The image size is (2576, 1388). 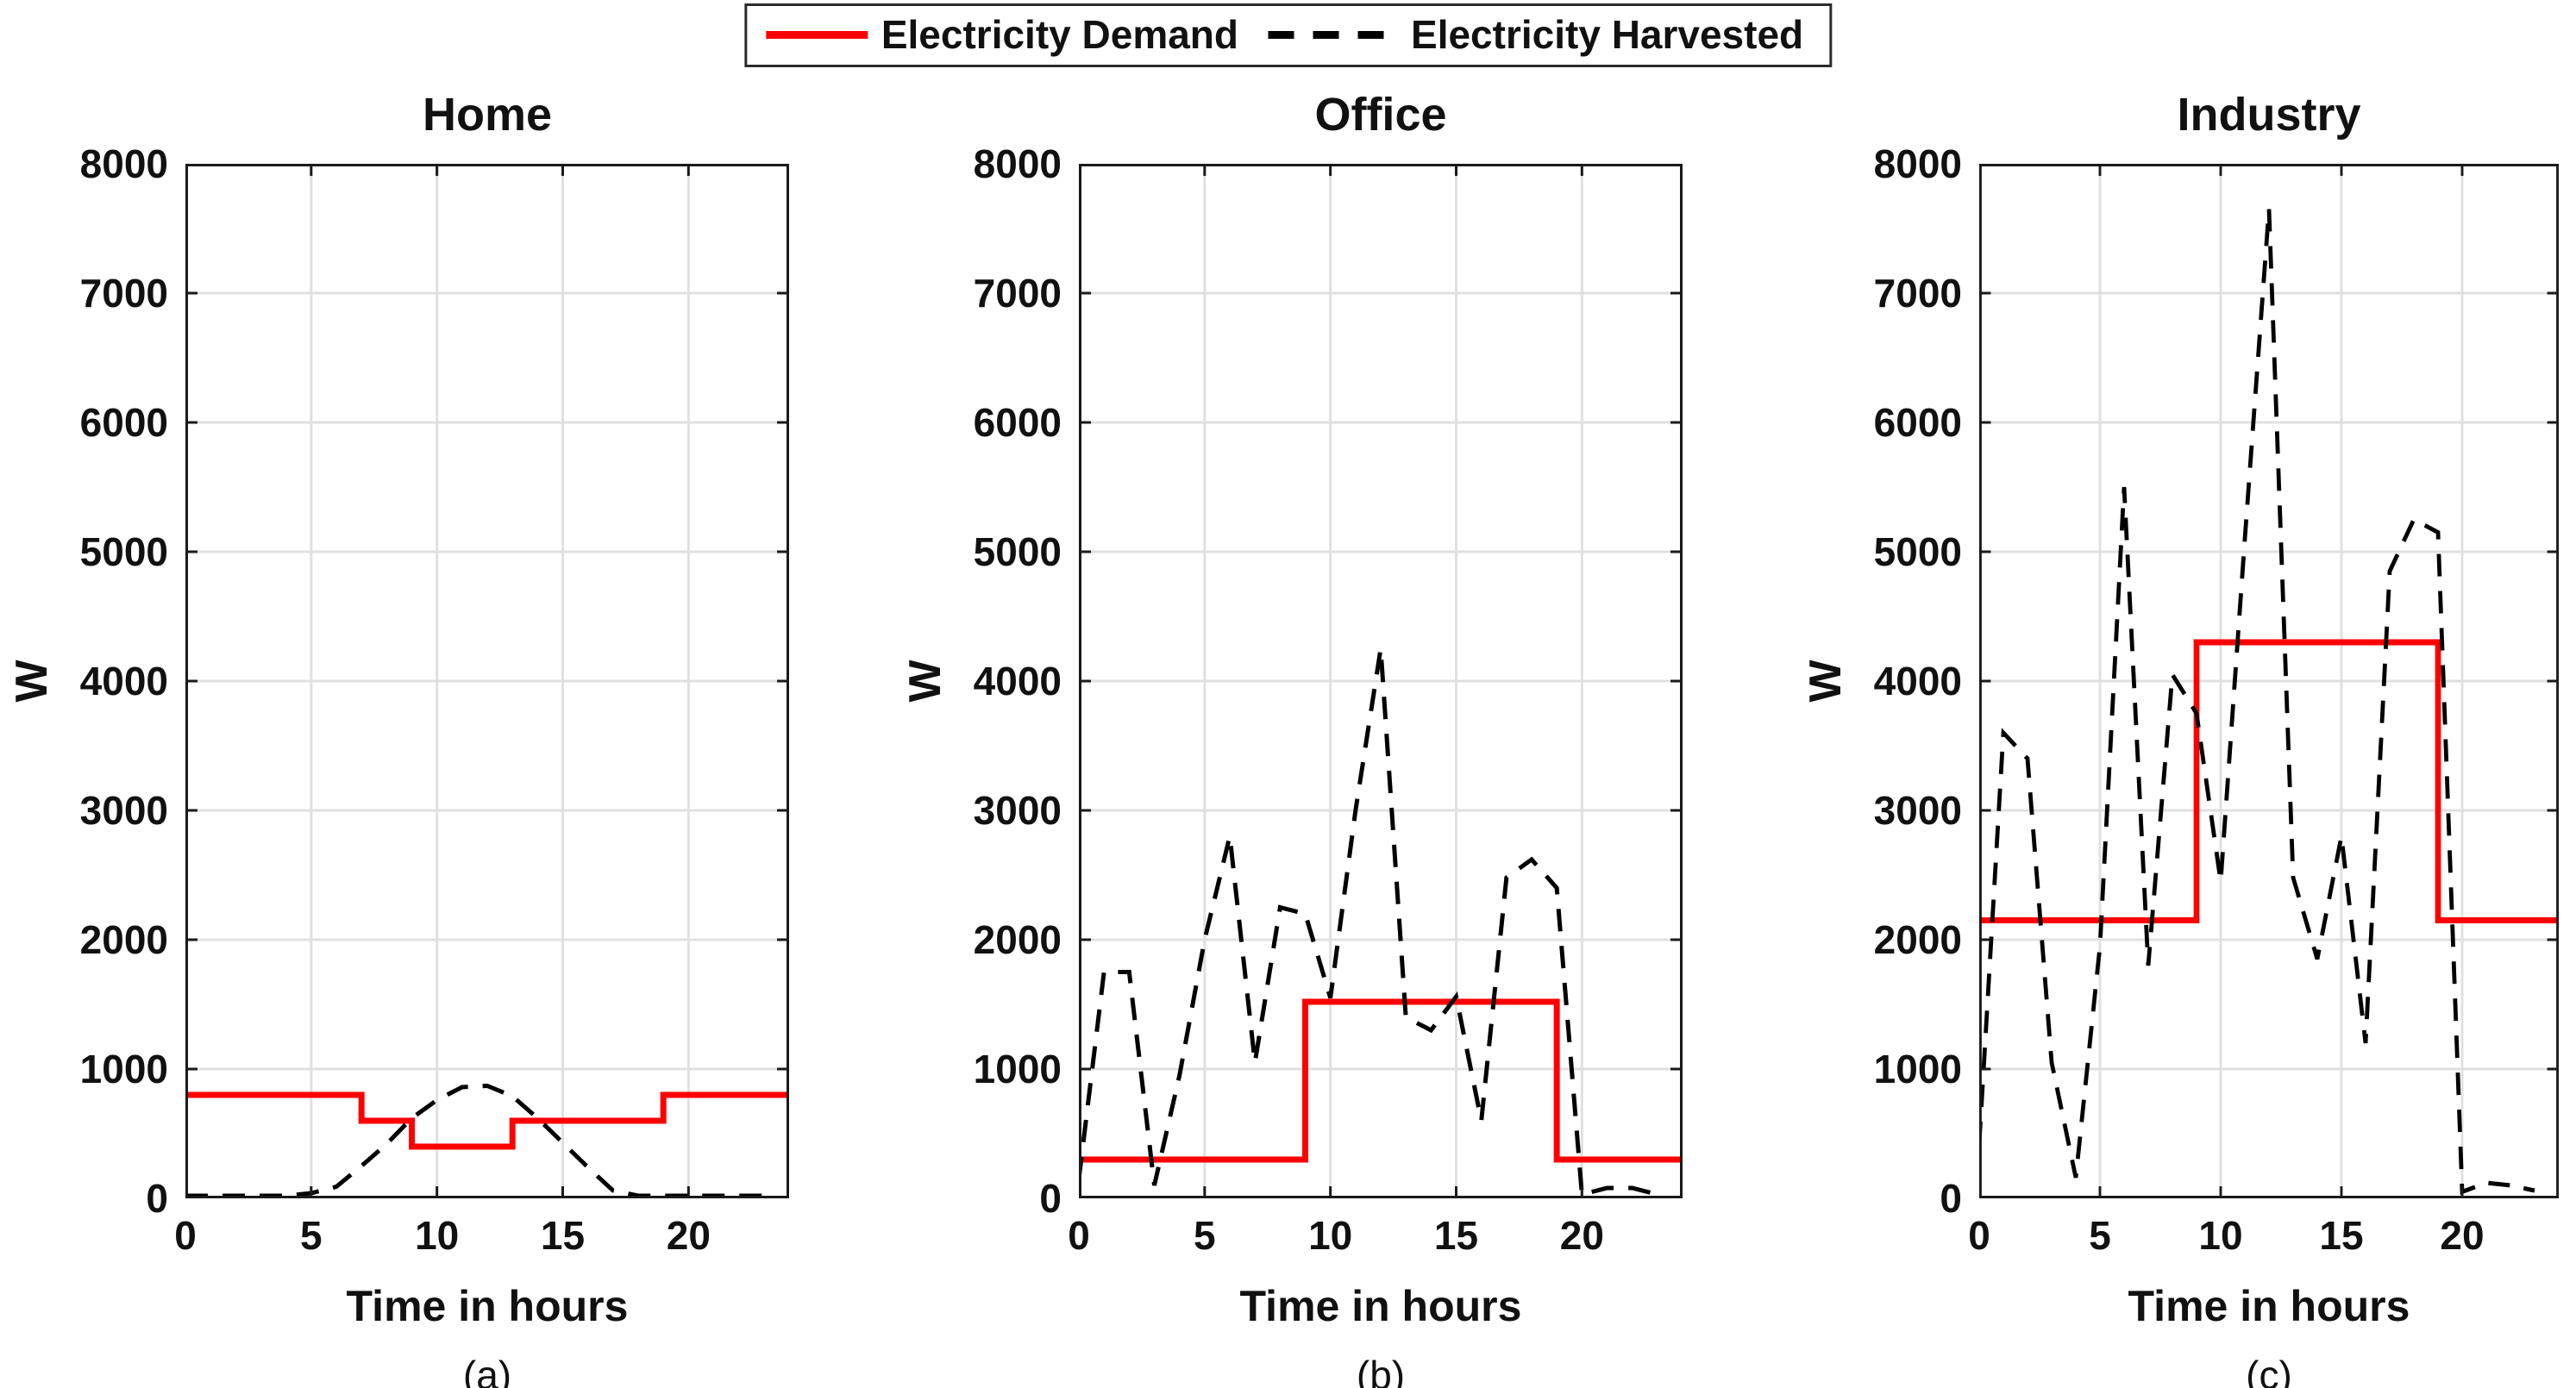 I want to click on legend-label-harvested: Electricity Harvested, so click(x=1607, y=35).